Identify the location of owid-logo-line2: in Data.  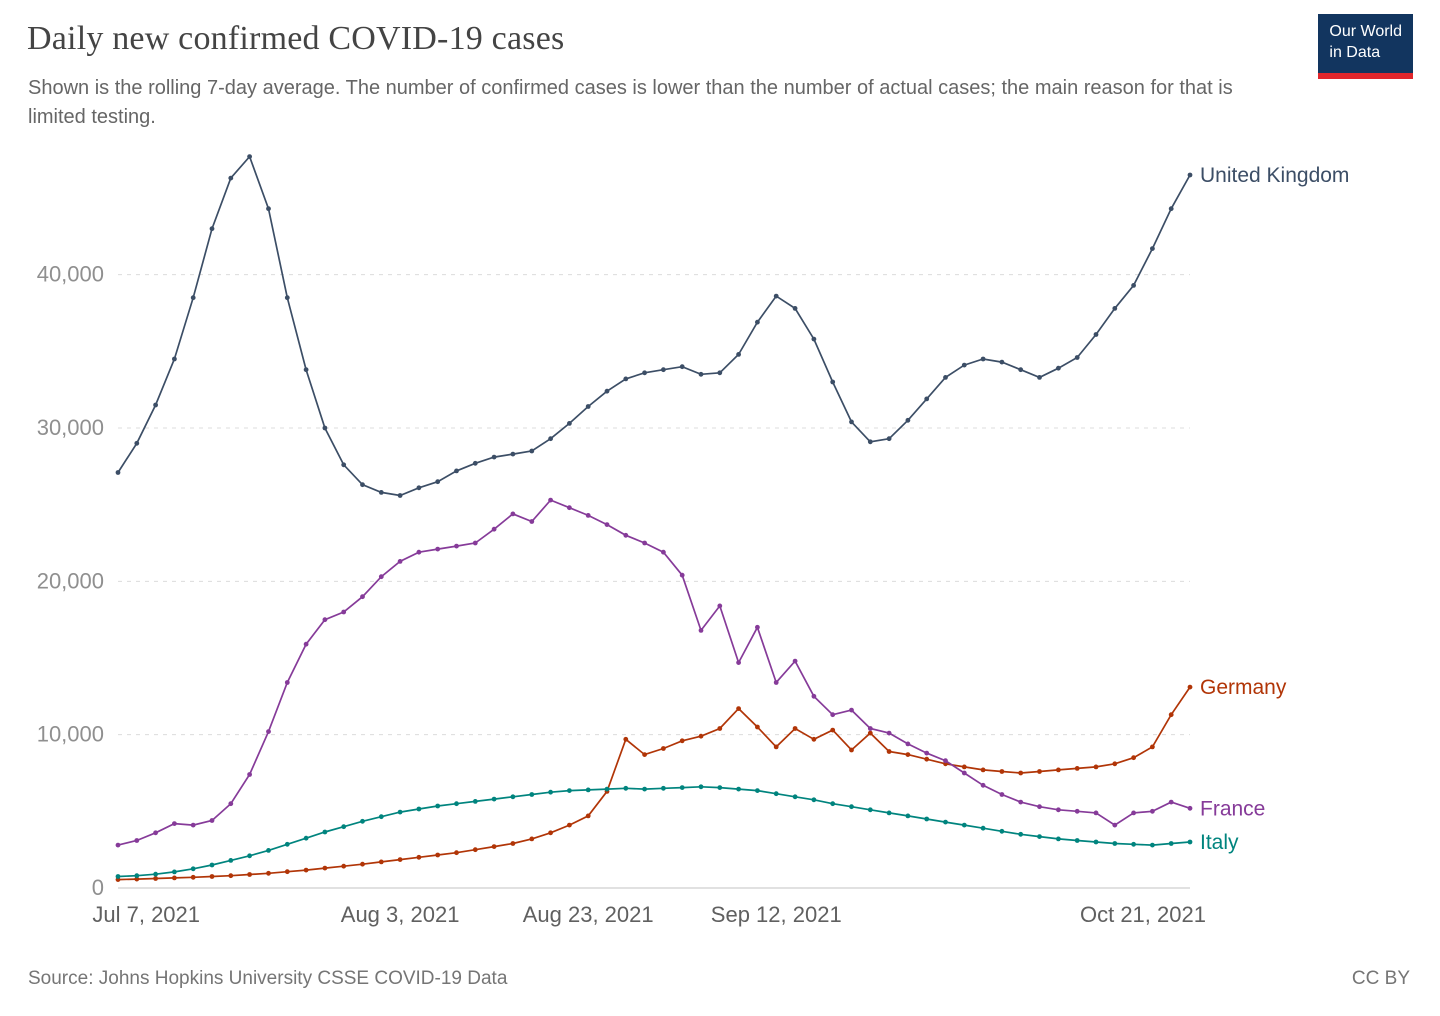
(1355, 52).